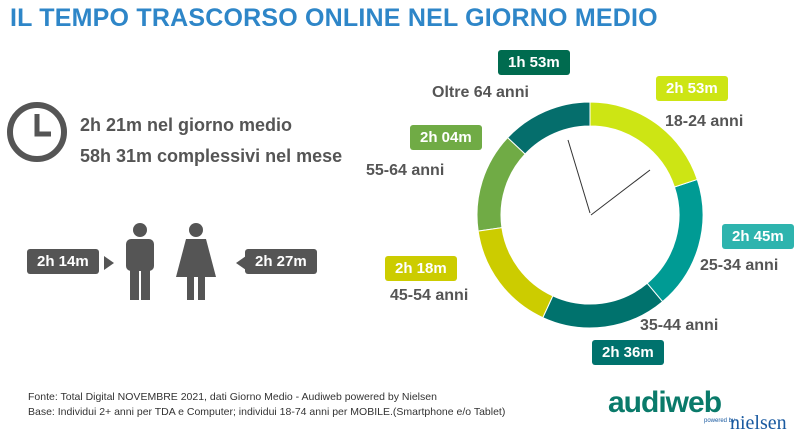 Image resolution: width=800 pixels, height=439 pixels. I want to click on segment-category-label: 18-24 anni, so click(704, 121).